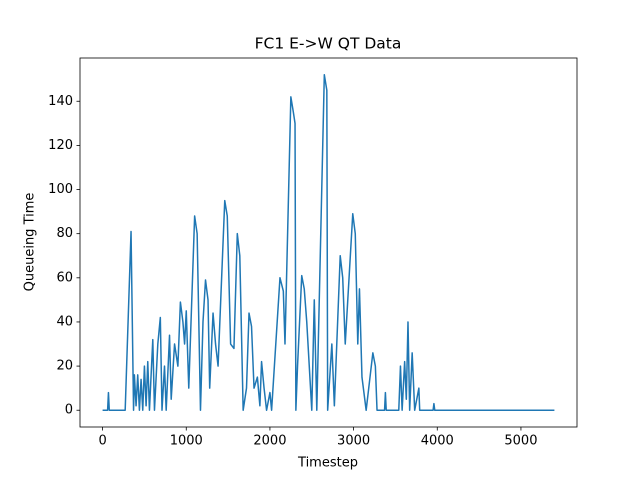 The height and width of the screenshot is (480, 640). Describe the element at coordinates (64, 321) in the screenshot. I see `y-tick-label: 40` at that location.